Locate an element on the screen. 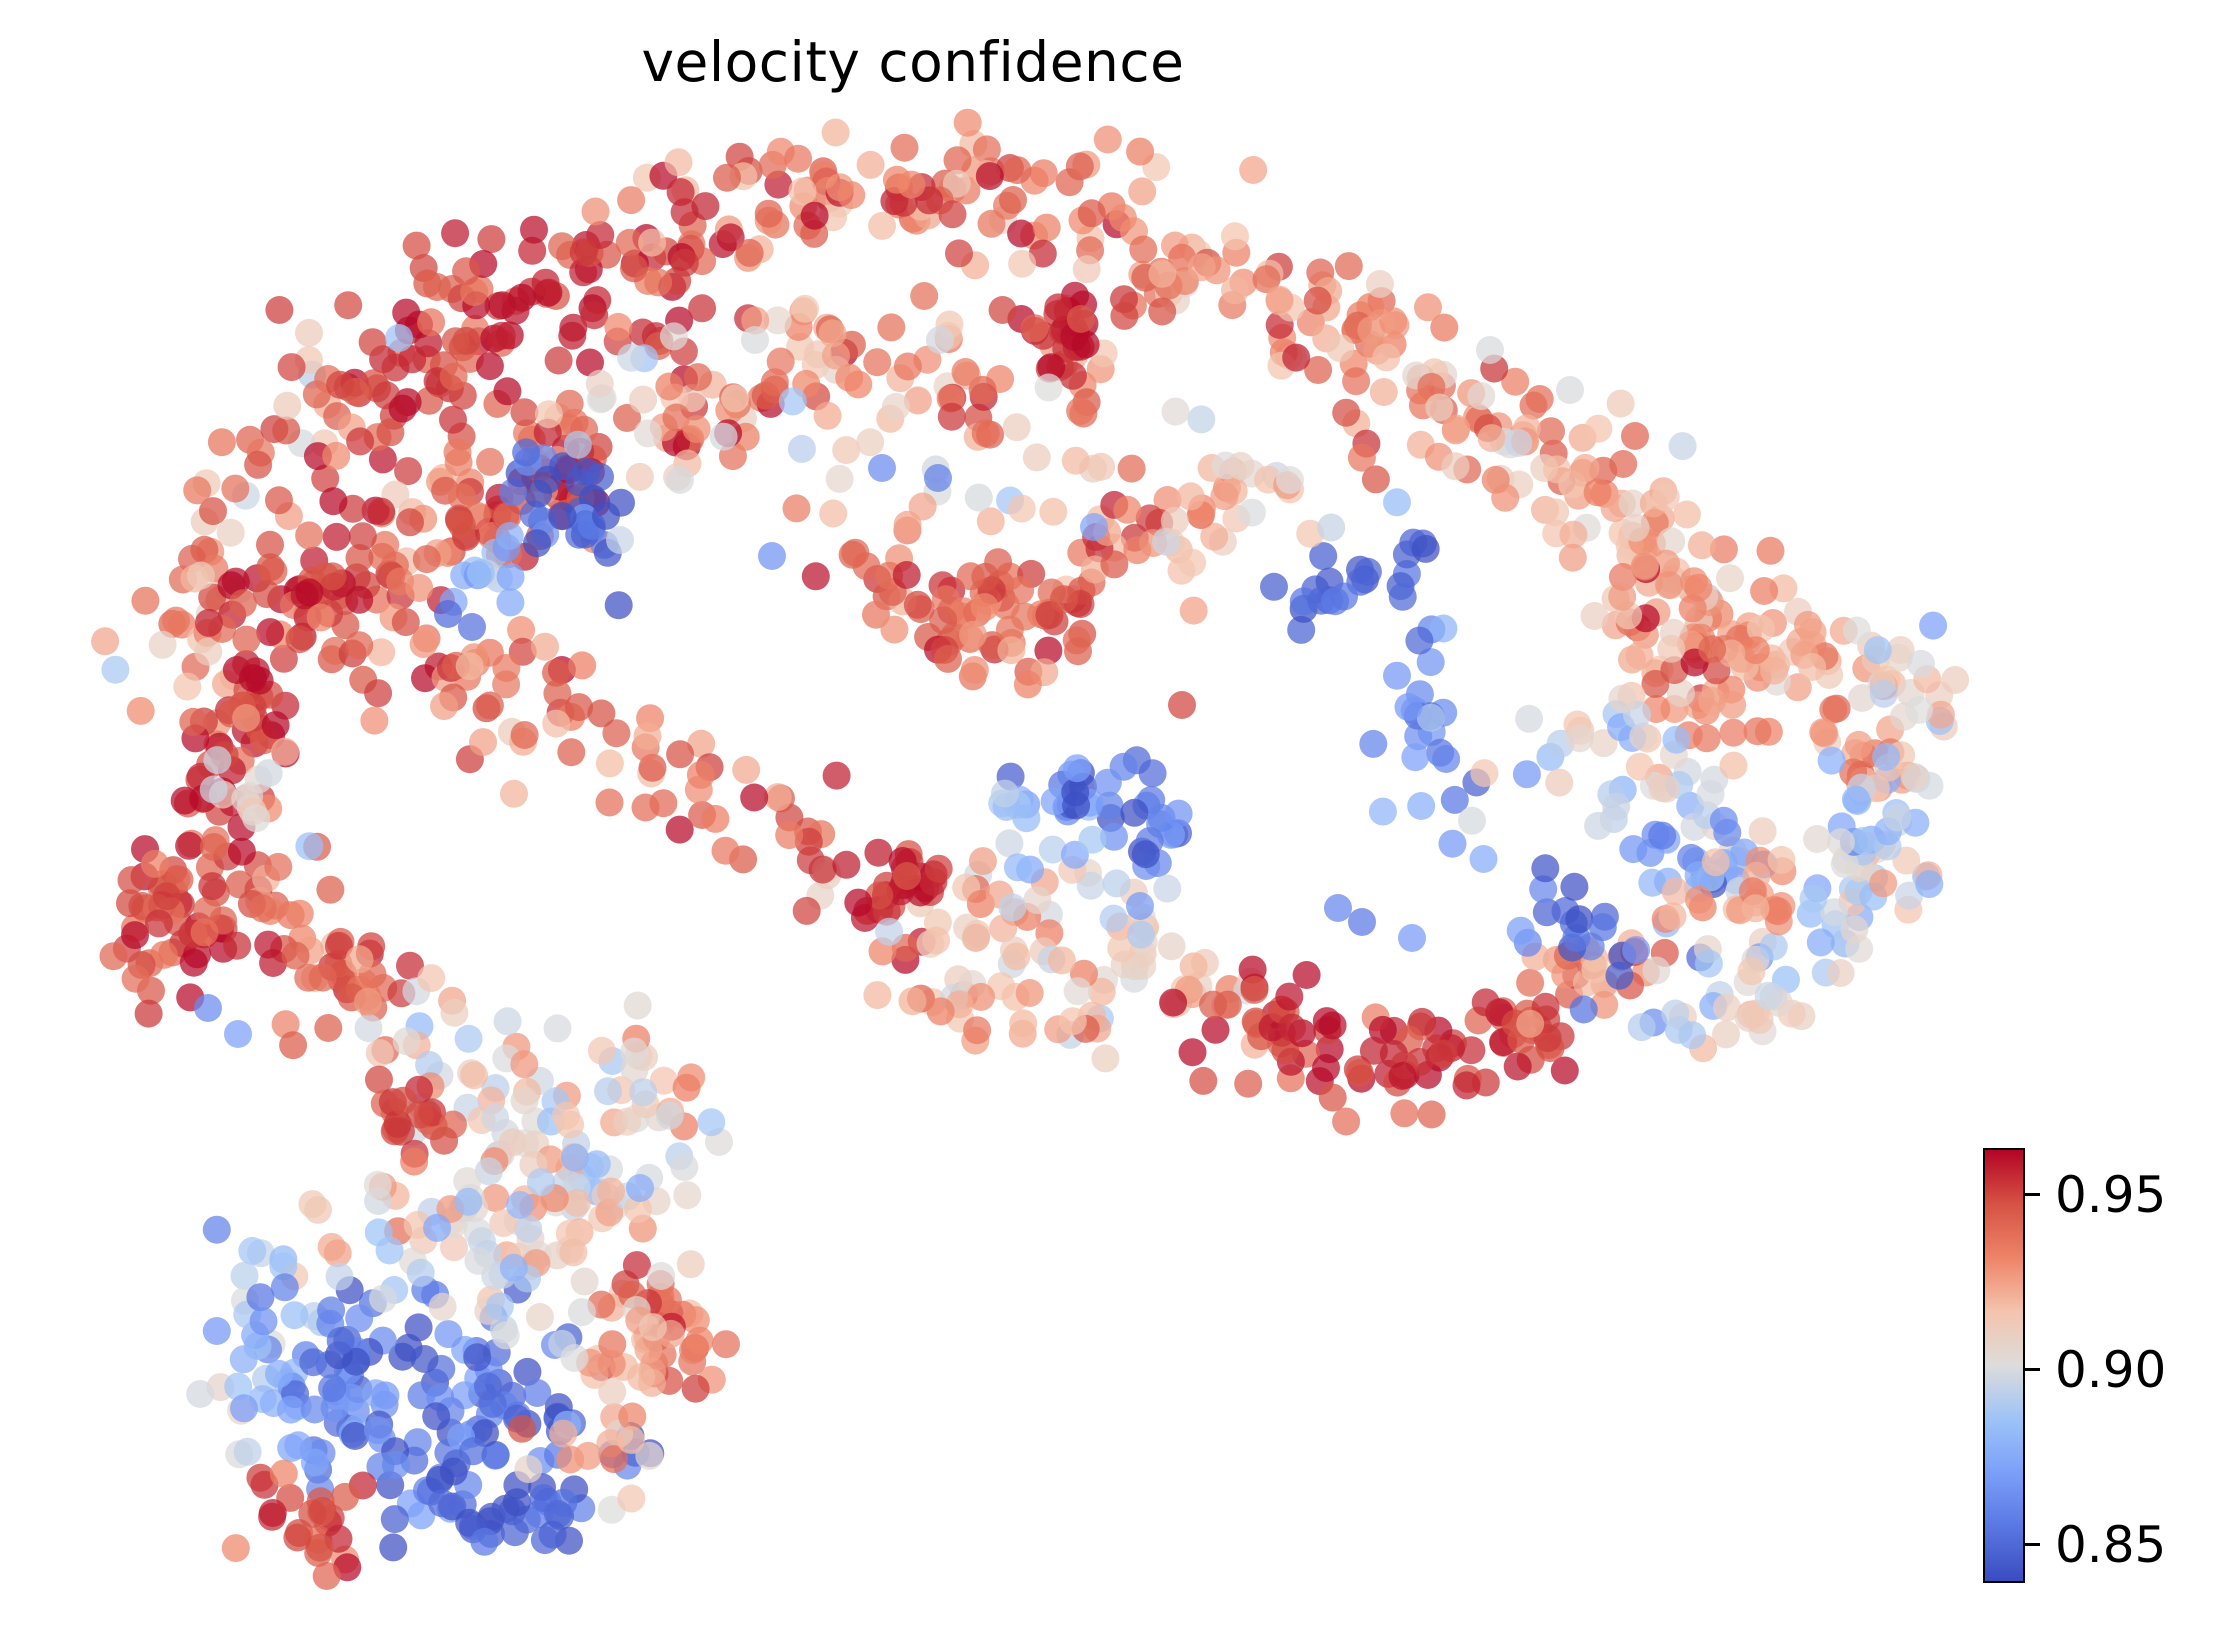 Image resolution: width=2226 pixels, height=1633 pixels. colorbar-tick-label: 0.85 is located at coordinates (2111, 1544).